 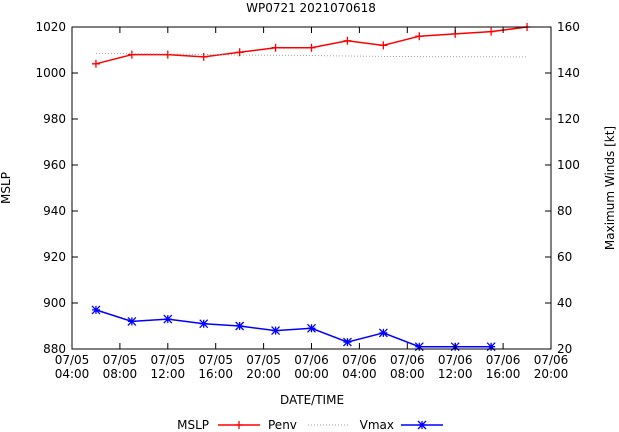 What do you see at coordinates (422, 425) in the screenshot?
I see `legend-marker-vmax` at bounding box center [422, 425].